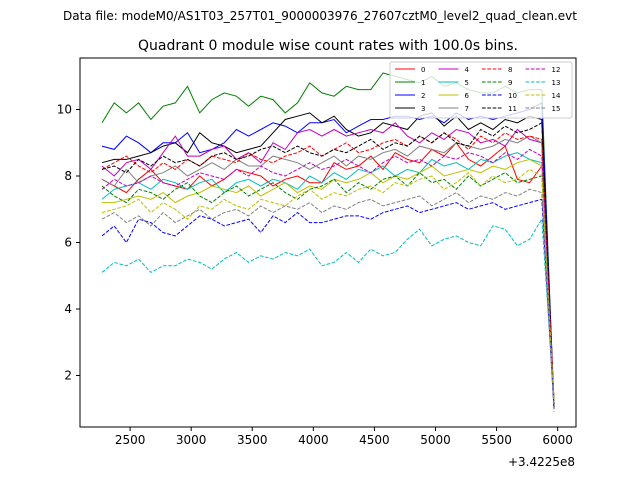 The image size is (640, 484). I want to click on x-tick-label: 6000, so click(557, 440).